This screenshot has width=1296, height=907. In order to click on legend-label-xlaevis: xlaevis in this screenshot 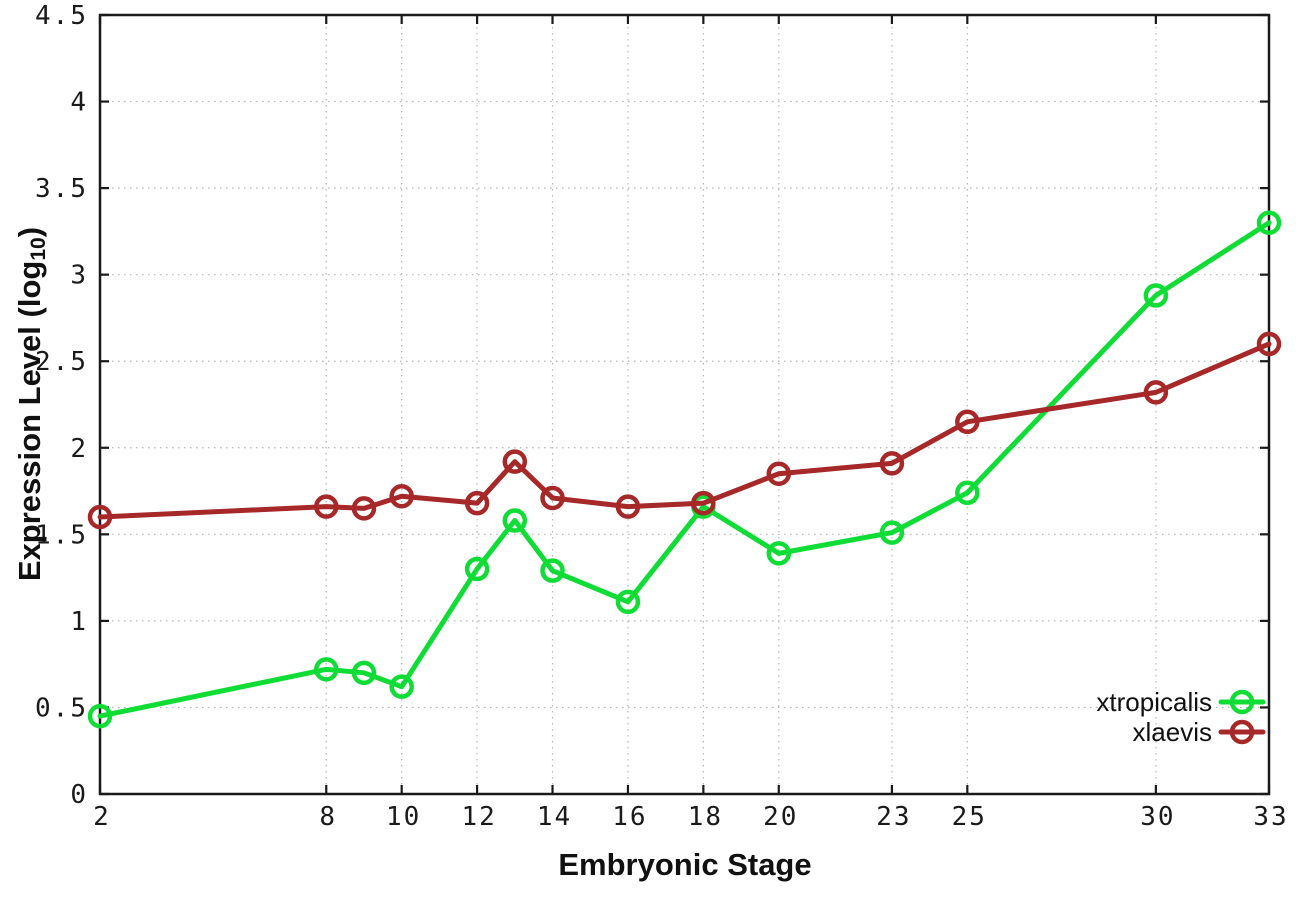, I will do `click(1172, 732)`.